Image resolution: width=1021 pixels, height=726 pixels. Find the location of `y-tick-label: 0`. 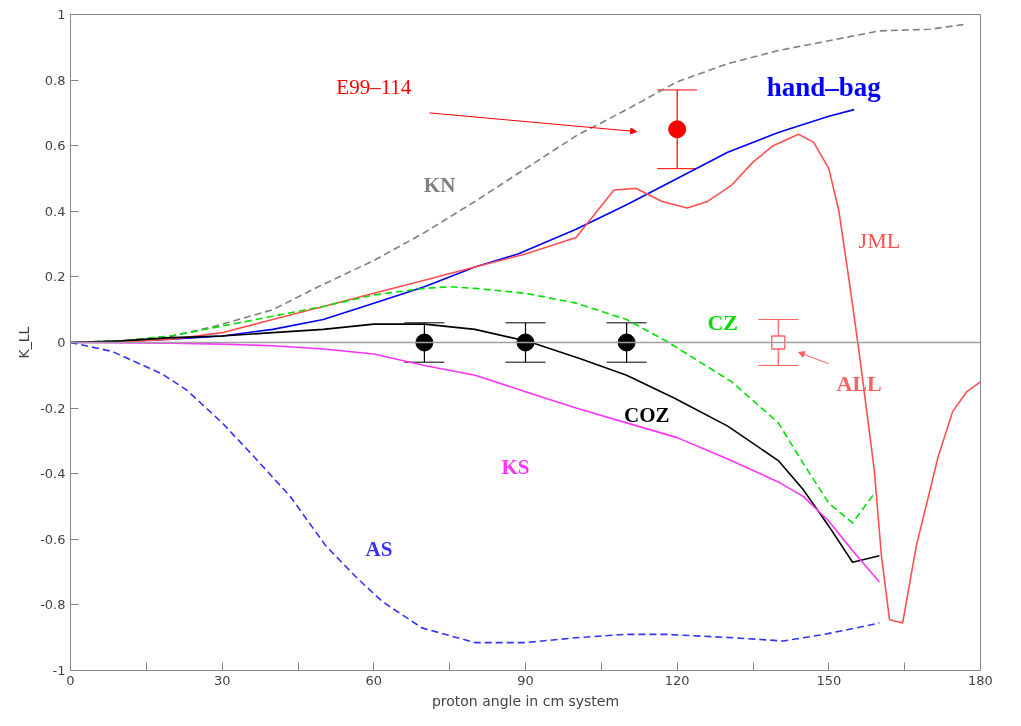

y-tick-label: 0 is located at coordinates (61, 342).